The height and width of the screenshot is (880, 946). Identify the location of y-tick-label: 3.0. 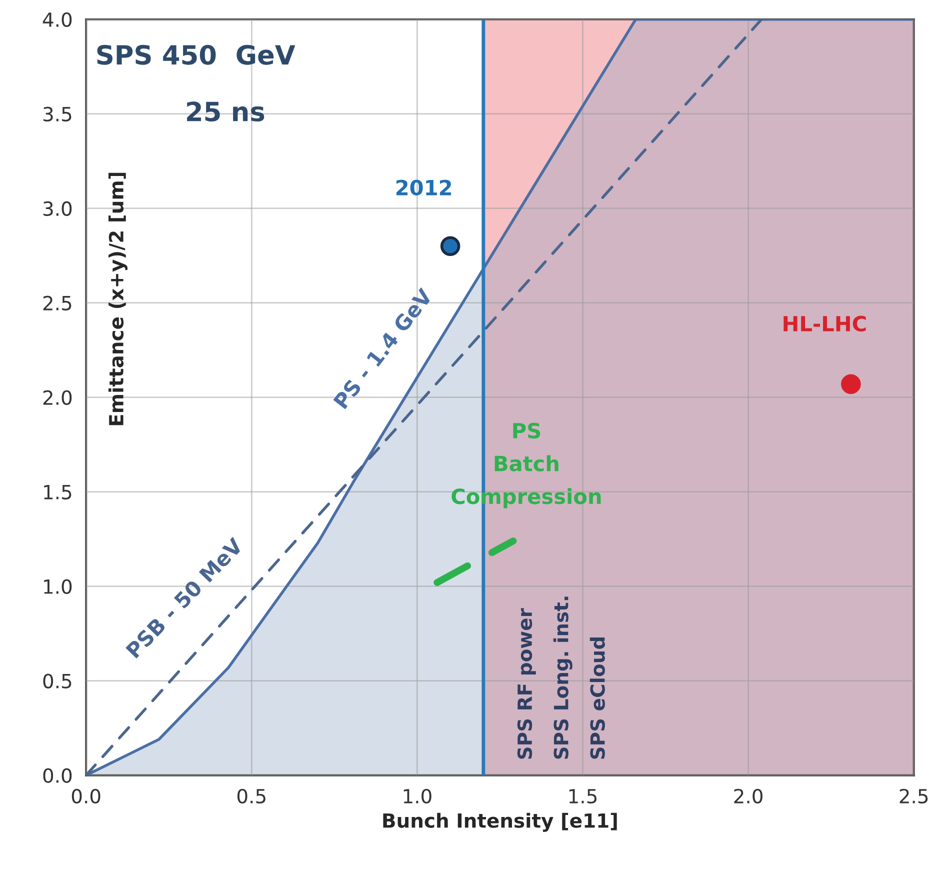
(57, 208).